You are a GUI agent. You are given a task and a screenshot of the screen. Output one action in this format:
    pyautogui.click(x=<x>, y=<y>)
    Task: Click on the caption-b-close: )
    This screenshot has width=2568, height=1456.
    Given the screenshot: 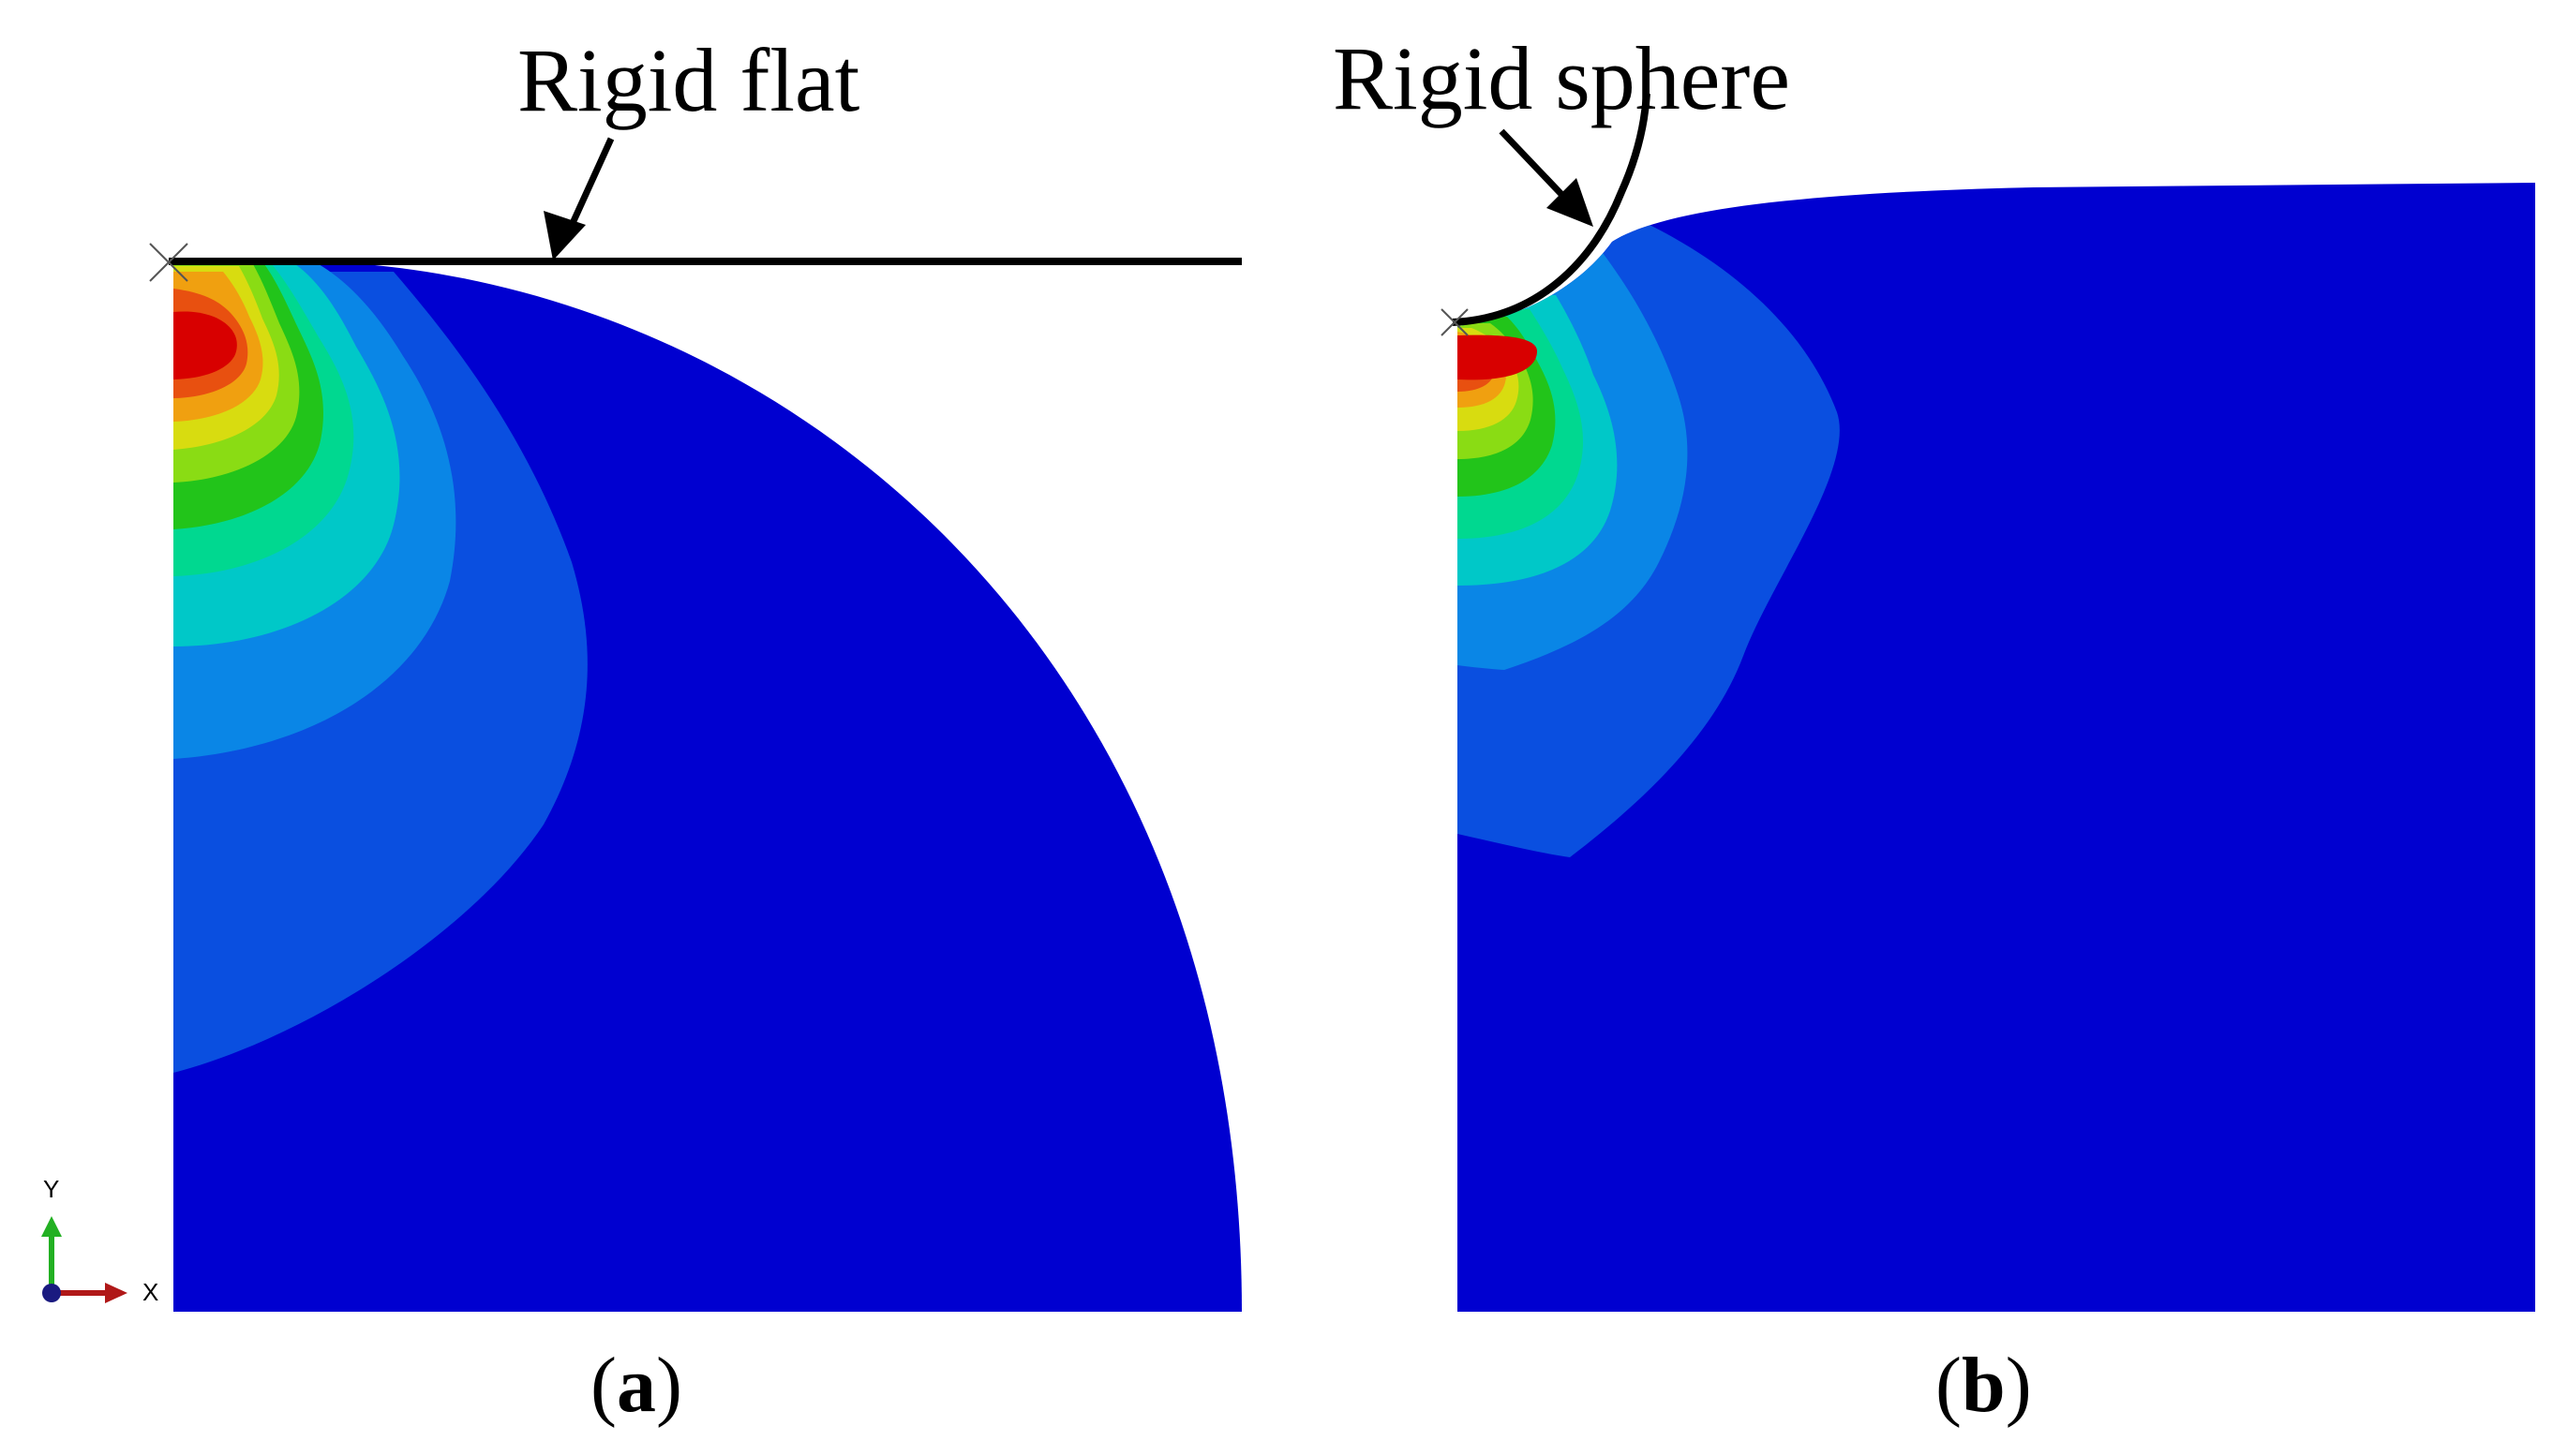 What is the action you would take?
    pyautogui.click(x=2019, y=1385)
    